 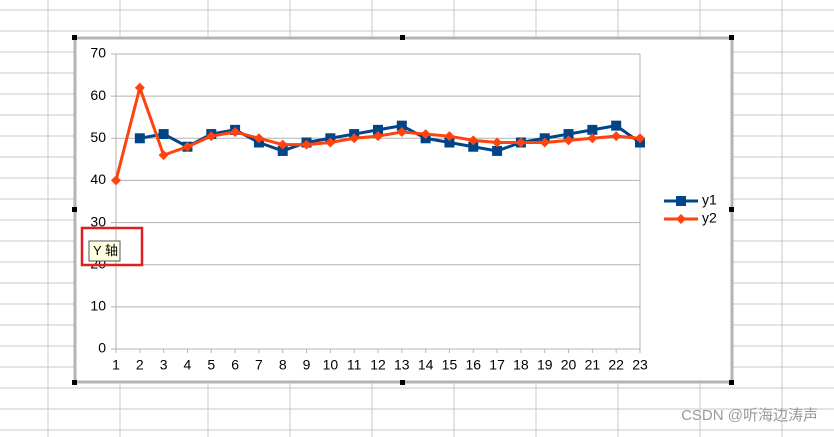 What do you see at coordinates (307, 365) in the screenshot?
I see `x-tick-label: 9` at bounding box center [307, 365].